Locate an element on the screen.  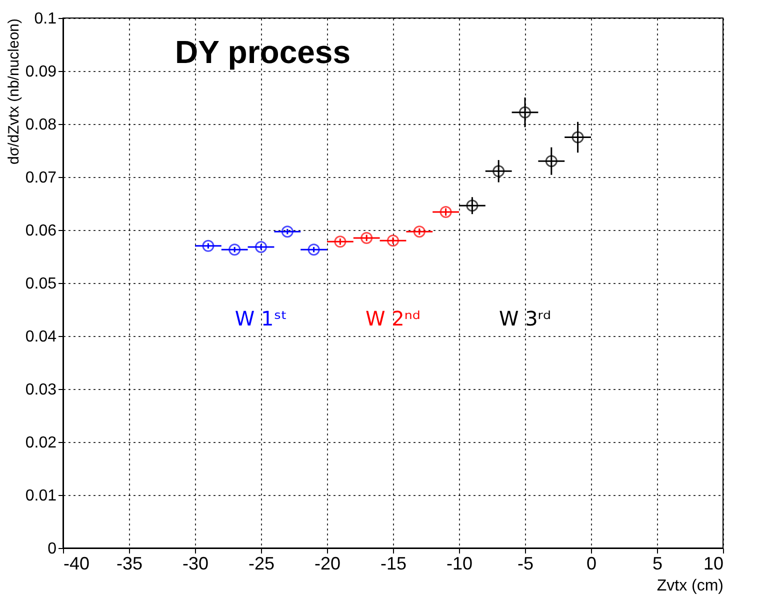
text: W 2ⁿᵈ is located at coordinates (393, 318).